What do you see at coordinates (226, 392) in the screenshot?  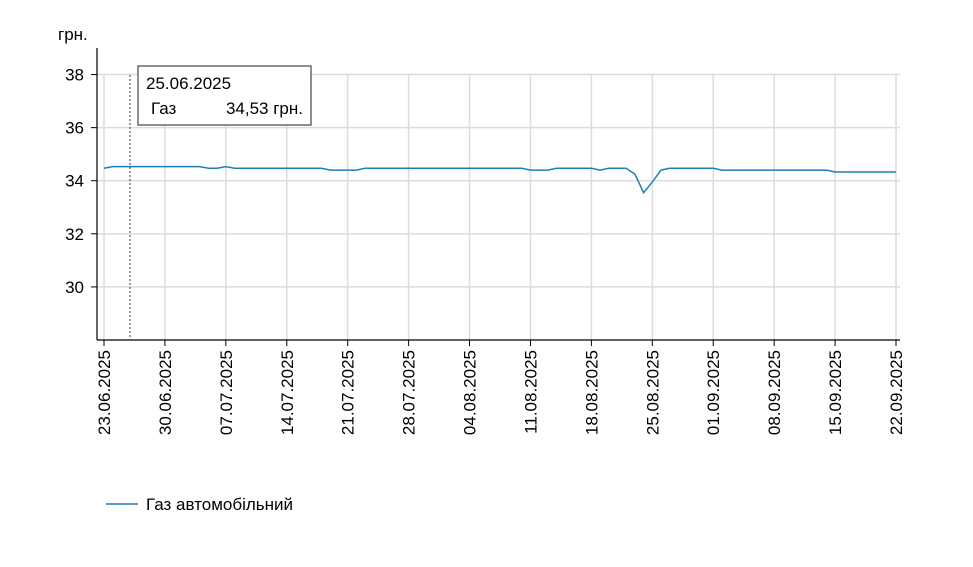 I see `x-tick-label: 07.07.2025` at bounding box center [226, 392].